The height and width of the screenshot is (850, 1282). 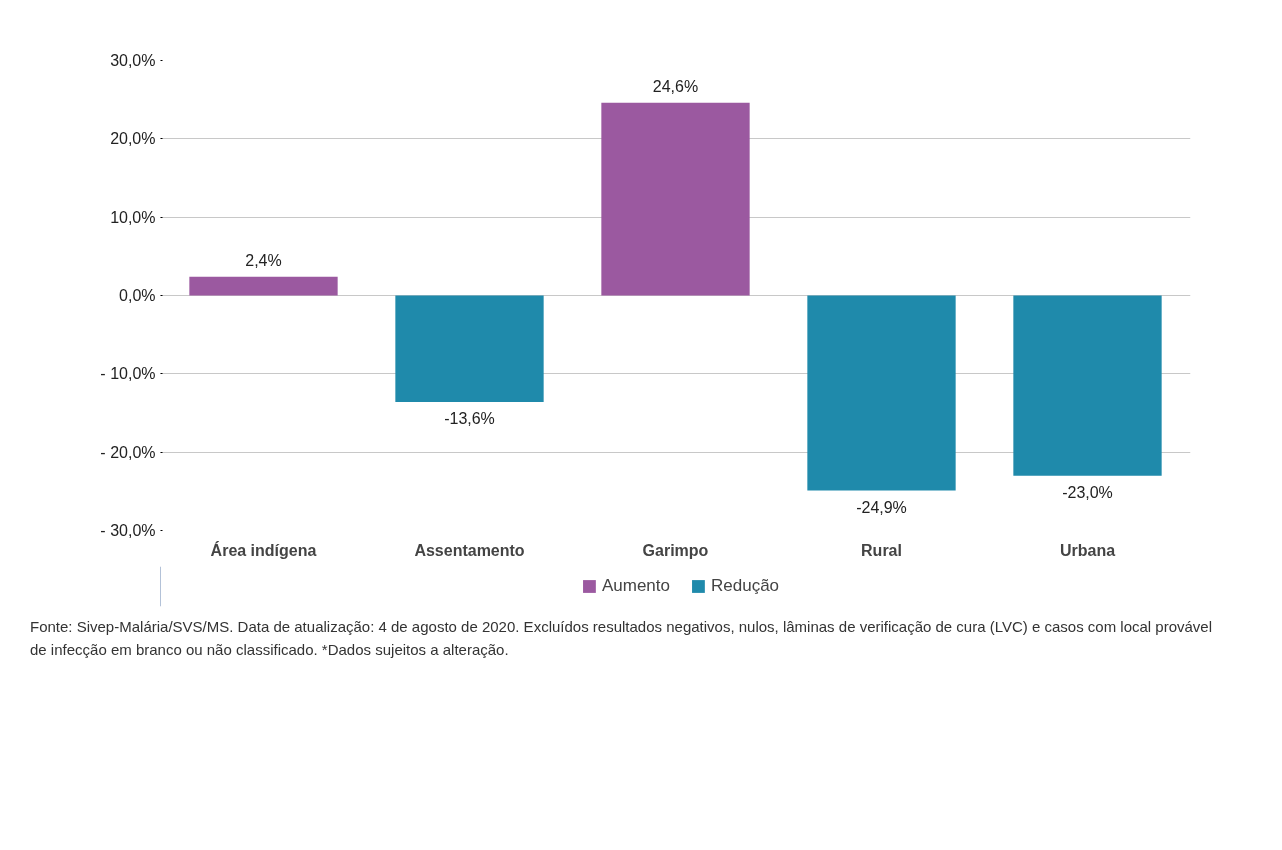 I want to click on y-tick-label: - 30,0%, so click(x=128, y=530).